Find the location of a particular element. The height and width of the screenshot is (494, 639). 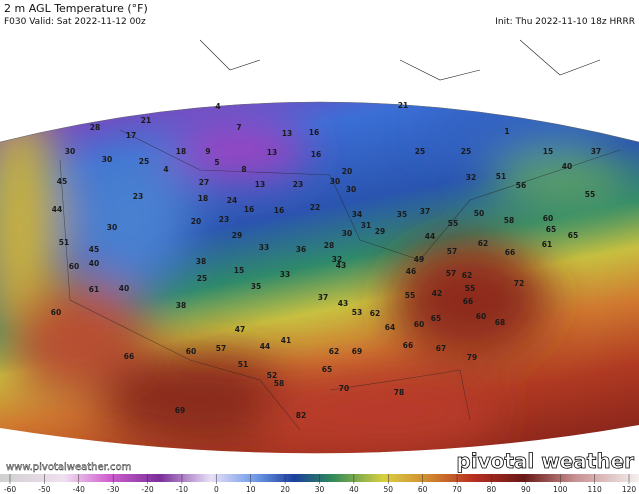

station-temp: 4 is located at coordinates (165, 169).